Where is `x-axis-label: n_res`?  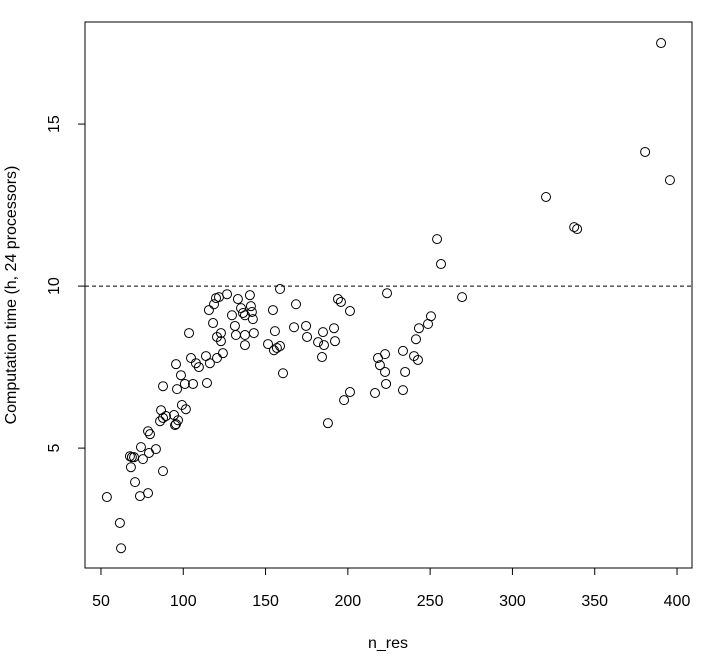
x-axis-label: n_res is located at coordinates (388, 643).